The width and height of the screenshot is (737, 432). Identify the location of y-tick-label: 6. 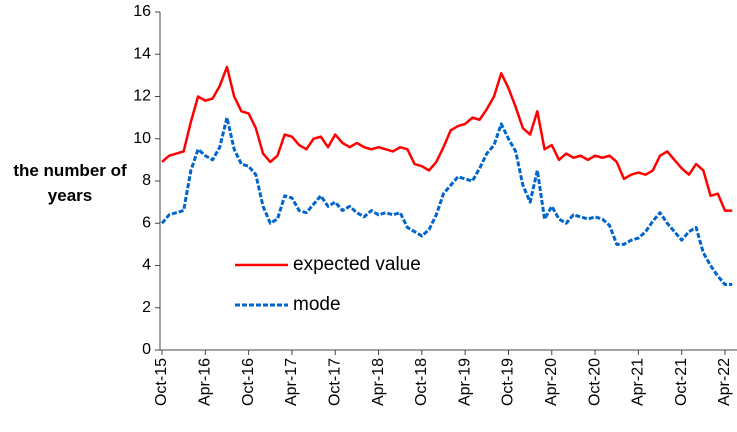
(146, 222).